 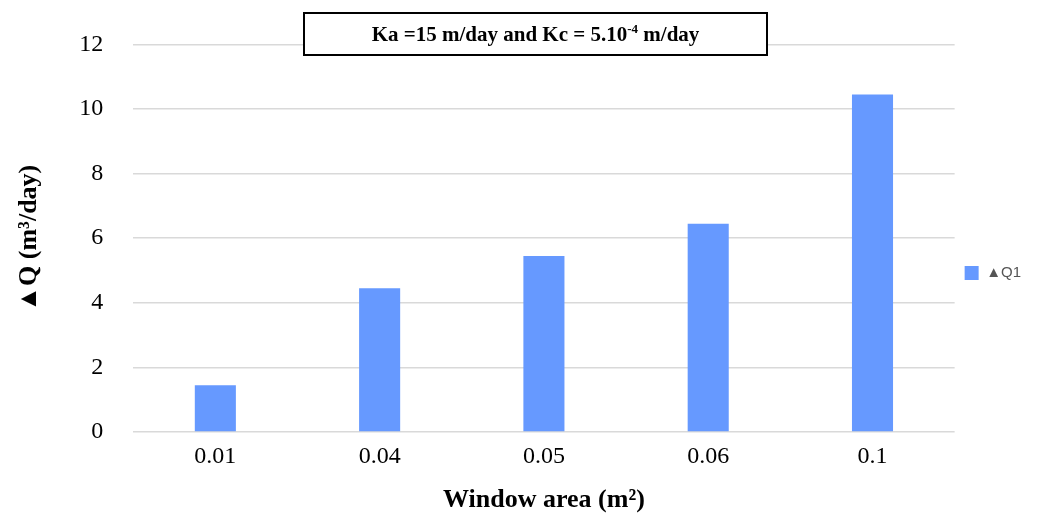 I want to click on x-axis-title: Window area (m²), so click(x=544, y=499).